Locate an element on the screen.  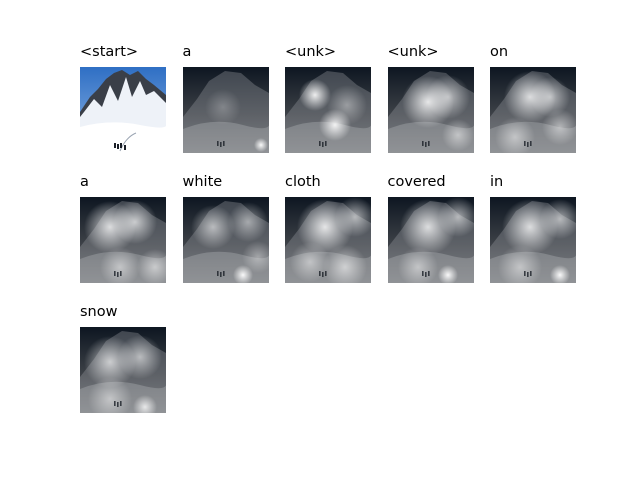
panel-word: cloth is located at coordinates (303, 182).